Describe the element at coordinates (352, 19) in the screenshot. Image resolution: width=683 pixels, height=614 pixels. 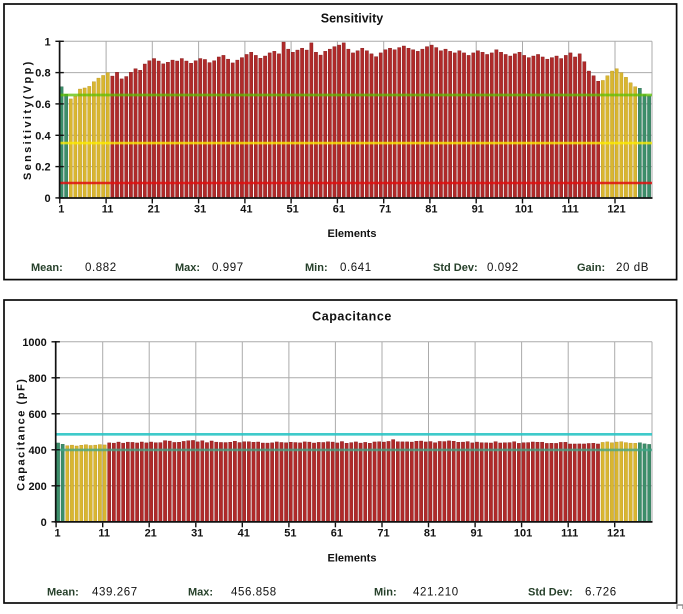
I see `svg-text: Sensitivity` at that location.